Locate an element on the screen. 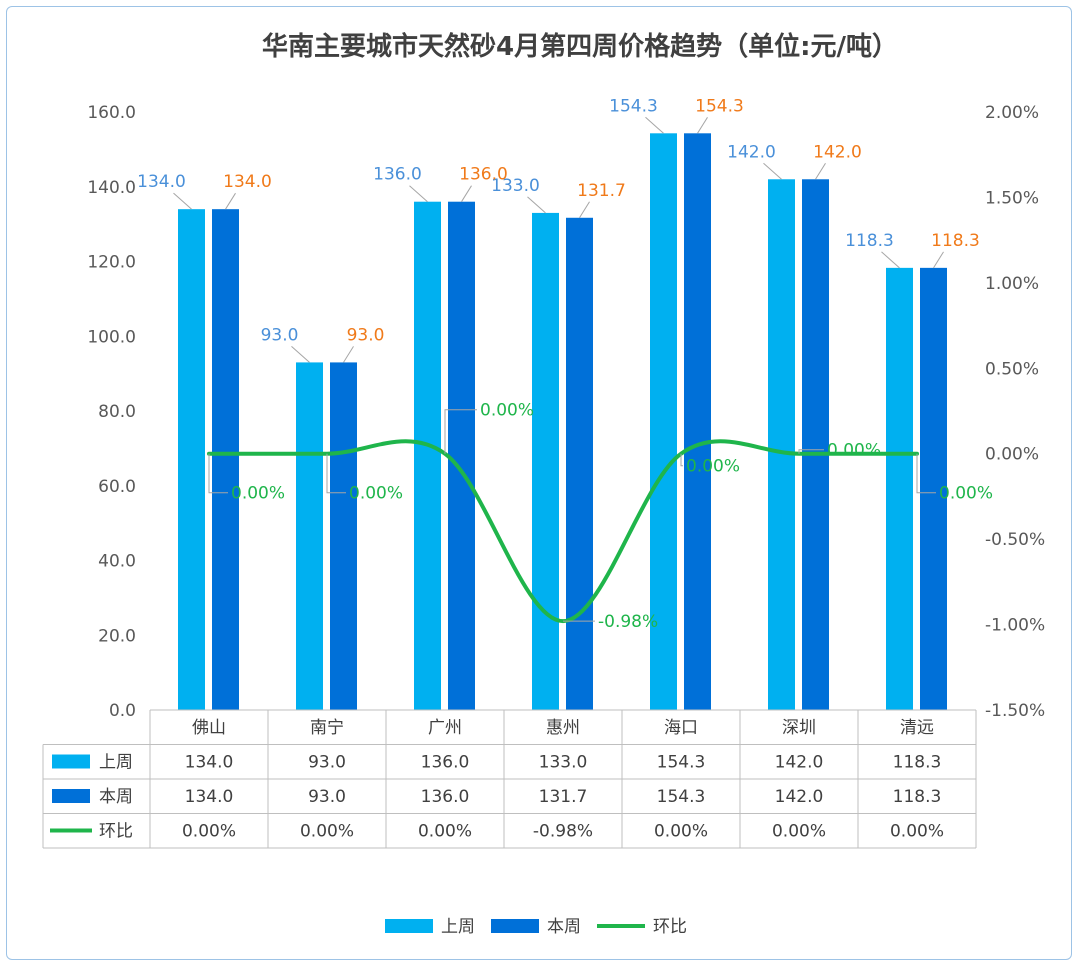 The width and height of the screenshot is (1080, 968). y-right-tick-label: 0.50% is located at coordinates (1012, 369).